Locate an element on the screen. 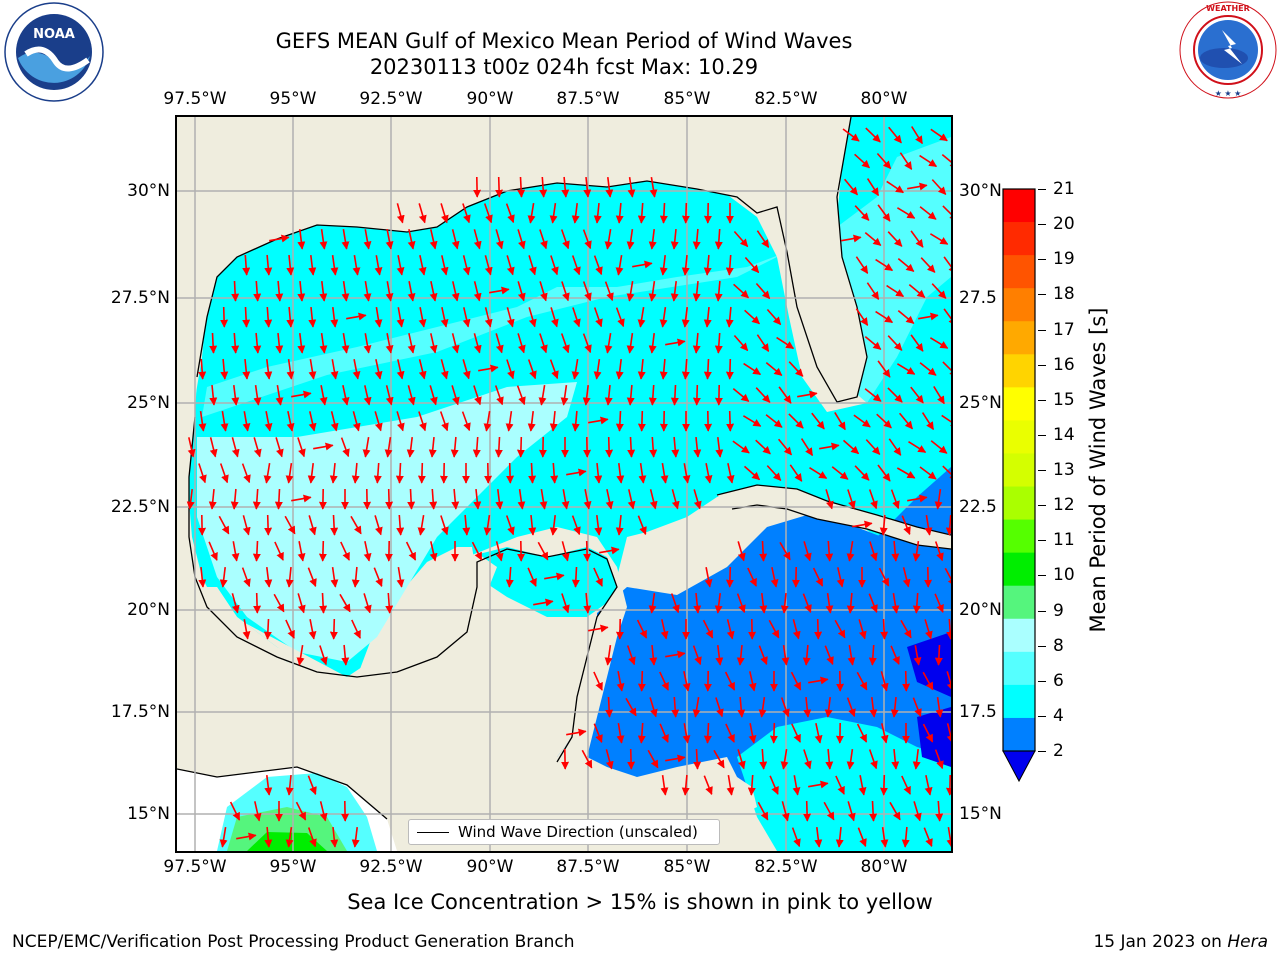  us-gulf-coast-land is located at coordinates (483, 267).